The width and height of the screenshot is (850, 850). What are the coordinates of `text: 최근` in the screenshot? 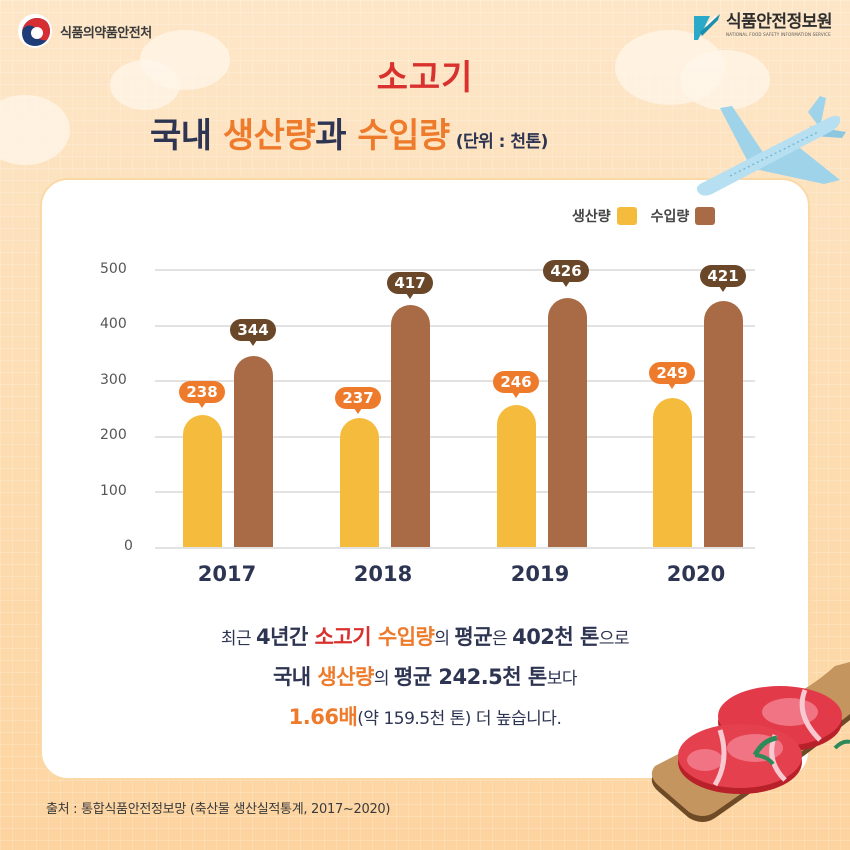 It's located at (238, 639).